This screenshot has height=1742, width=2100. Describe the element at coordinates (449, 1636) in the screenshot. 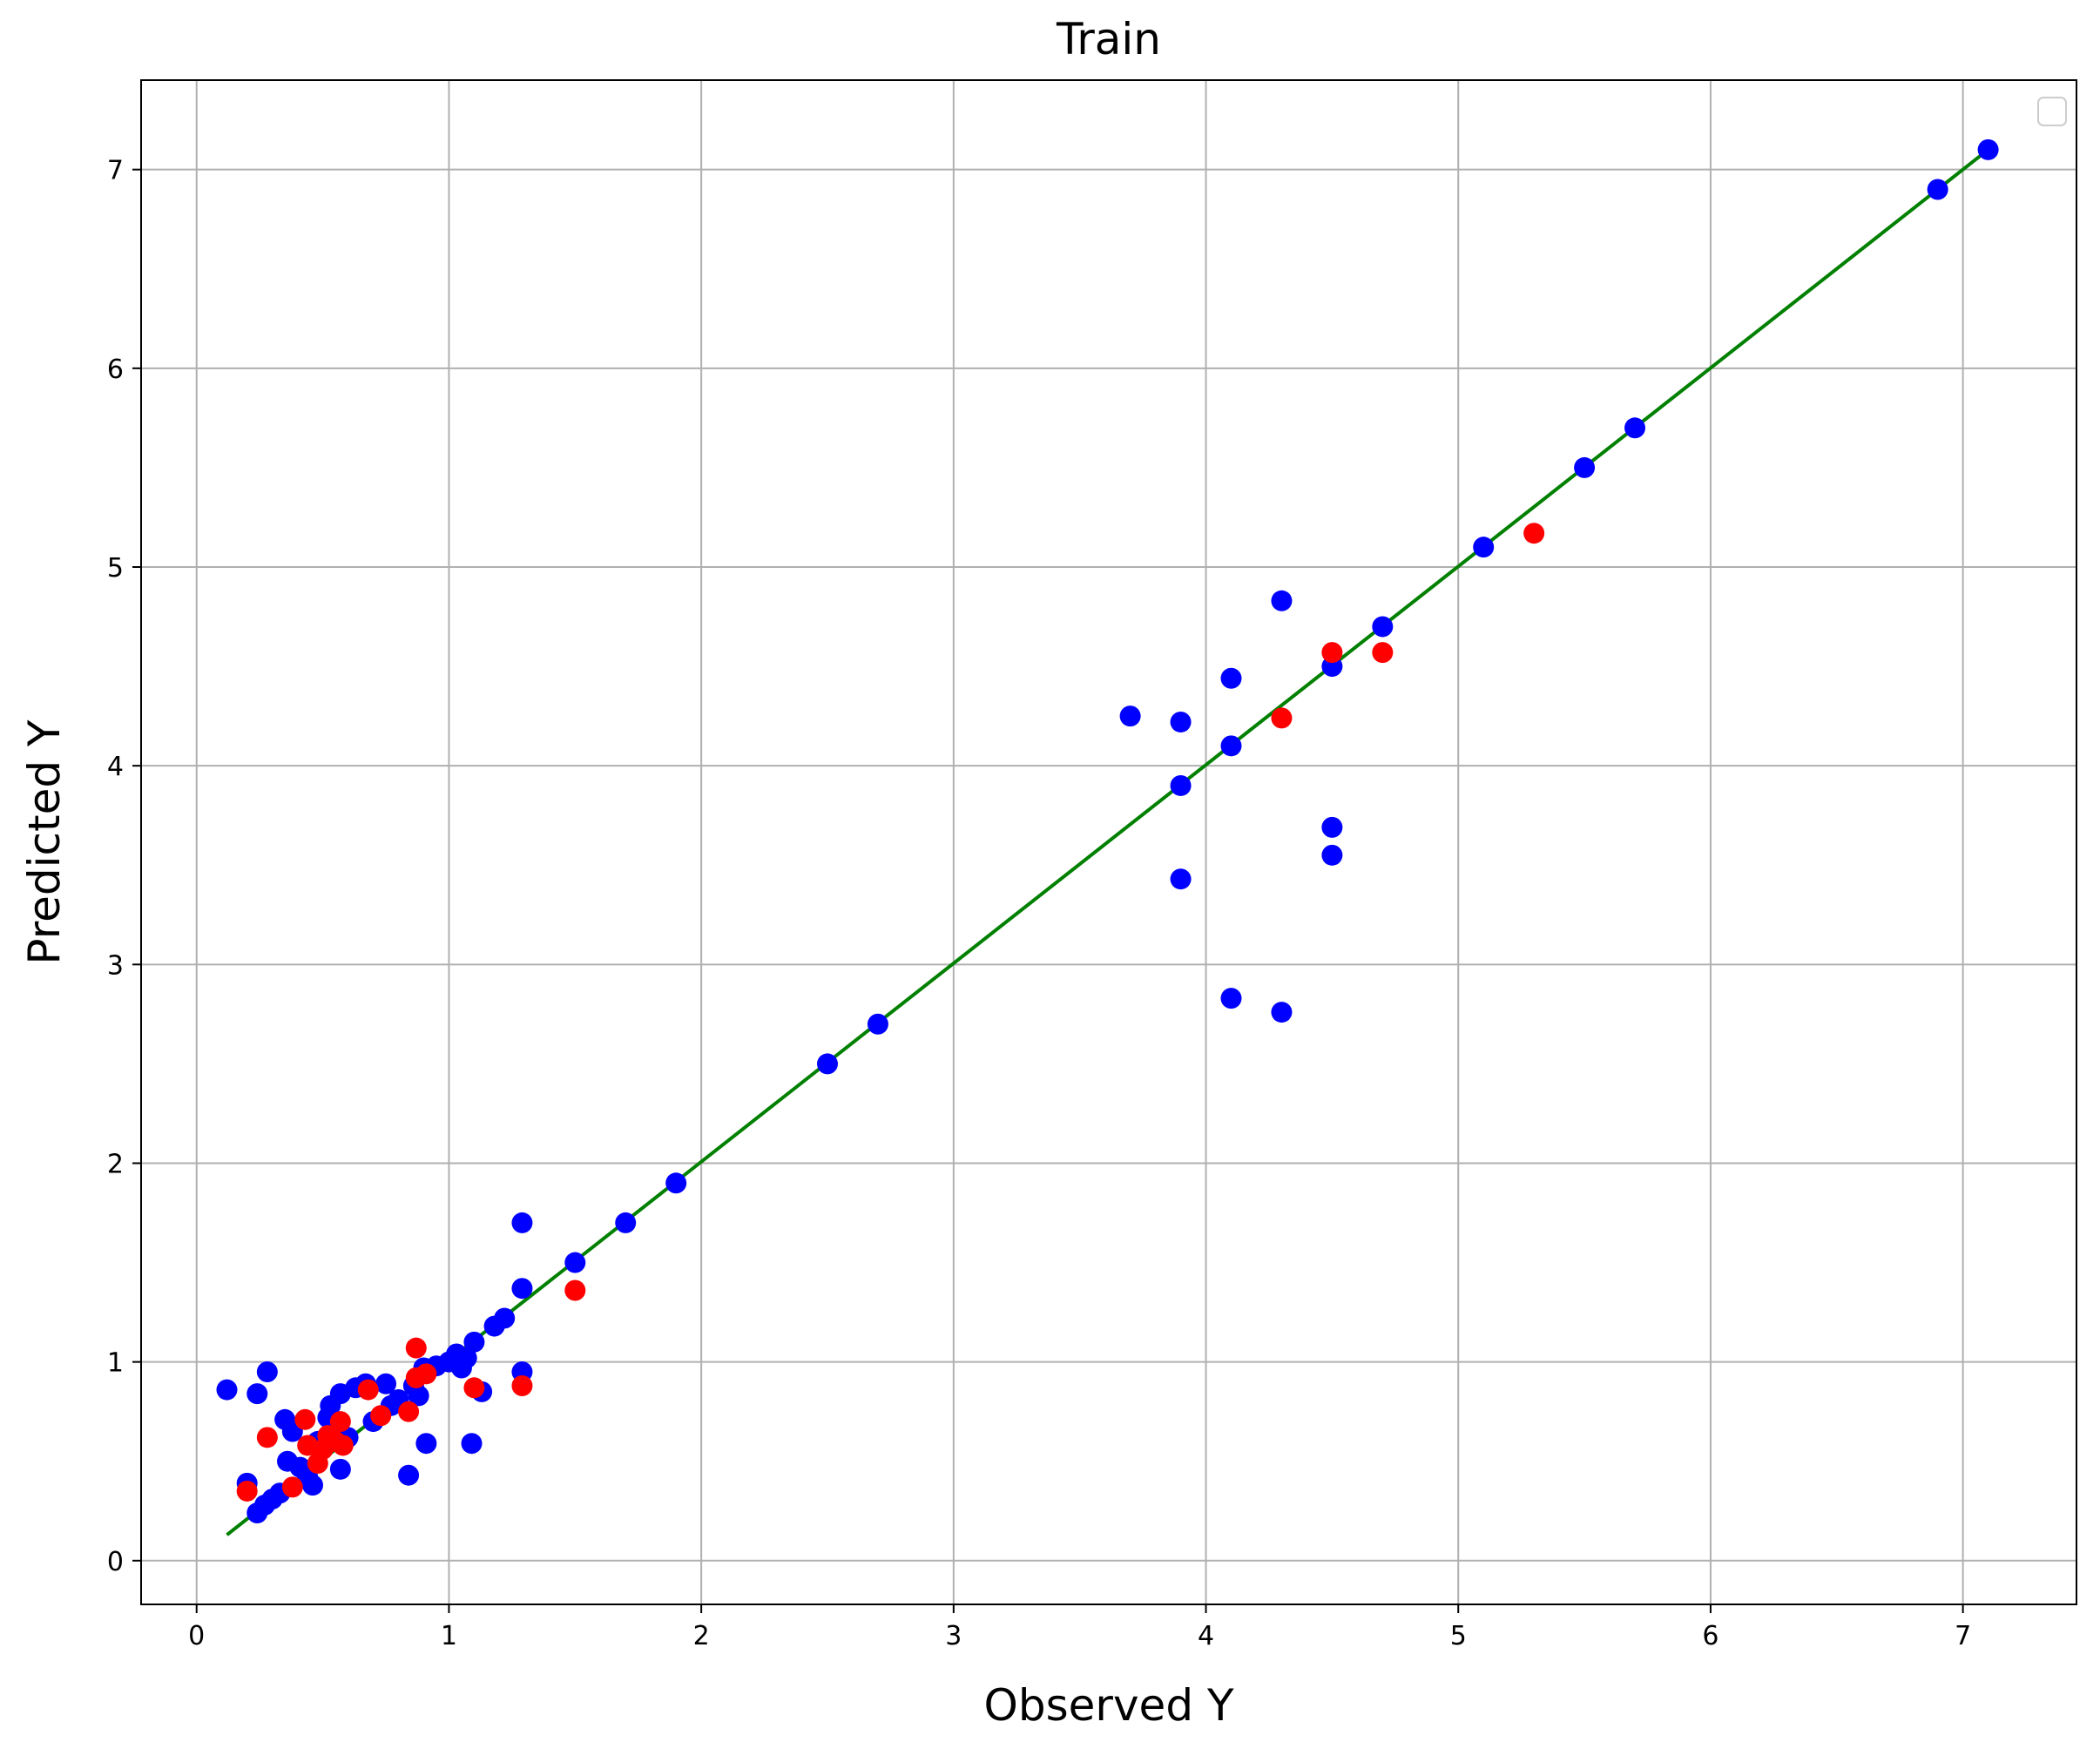

I see `x-tick-label: 1` at that location.